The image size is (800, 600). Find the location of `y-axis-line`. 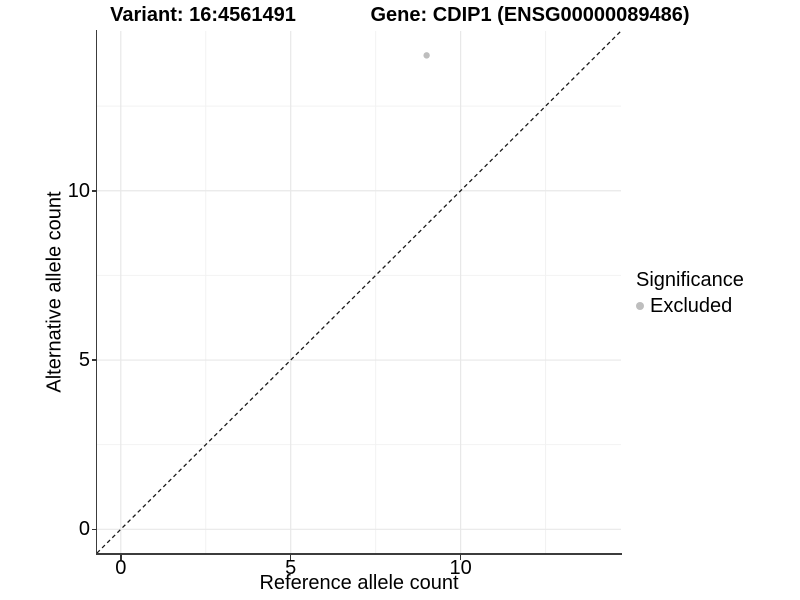

y-axis-line is located at coordinates (96, 292).